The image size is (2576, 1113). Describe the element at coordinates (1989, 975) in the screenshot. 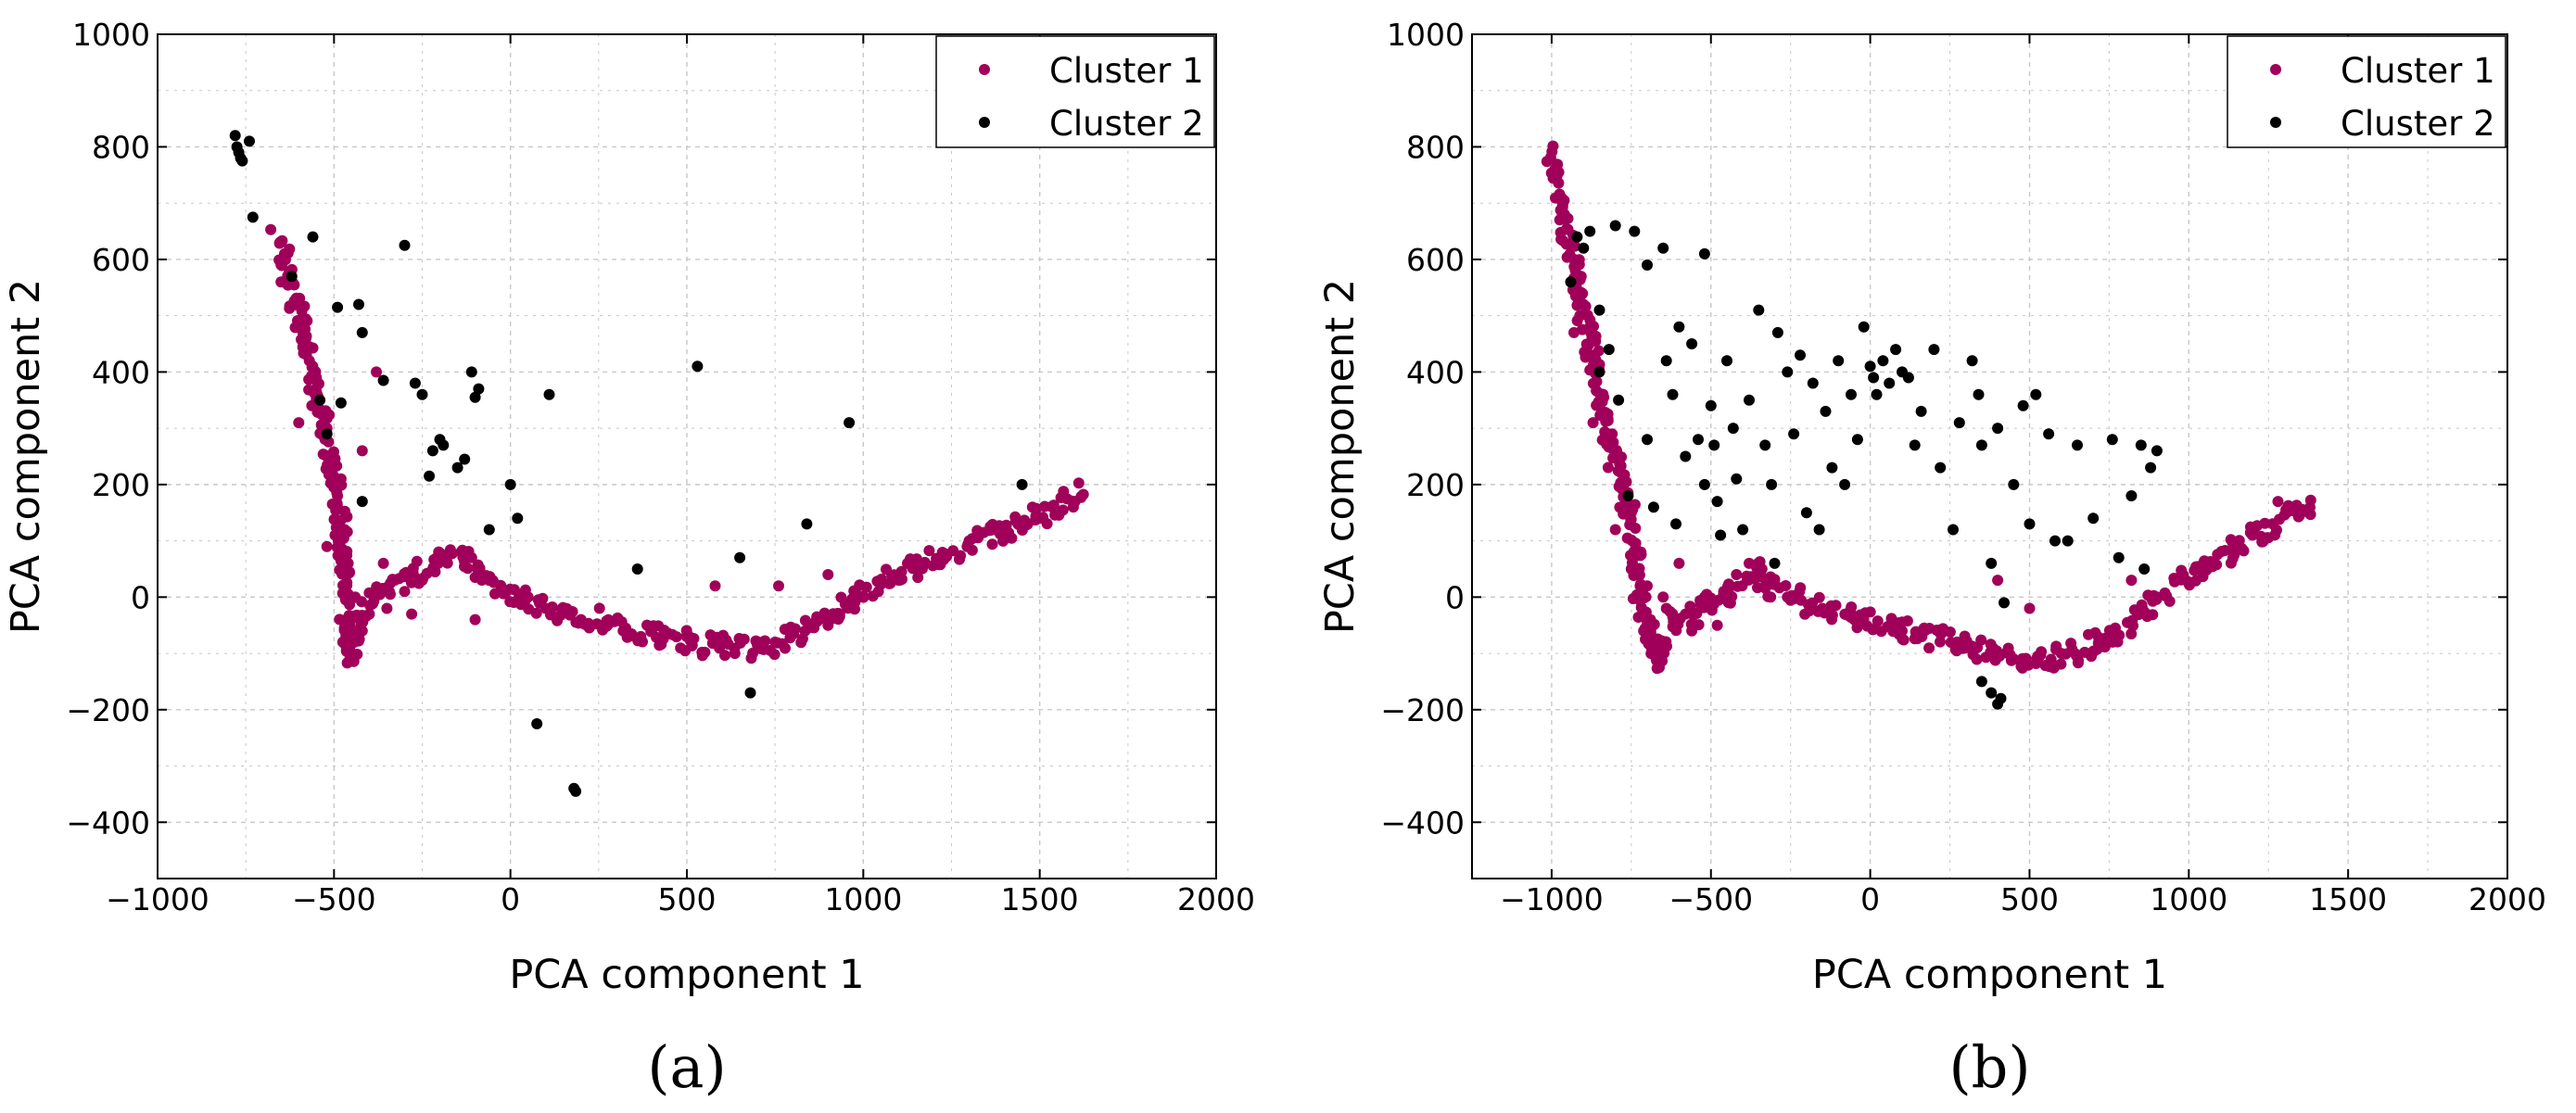

I see `x-axis-title: PCA component 1` at that location.